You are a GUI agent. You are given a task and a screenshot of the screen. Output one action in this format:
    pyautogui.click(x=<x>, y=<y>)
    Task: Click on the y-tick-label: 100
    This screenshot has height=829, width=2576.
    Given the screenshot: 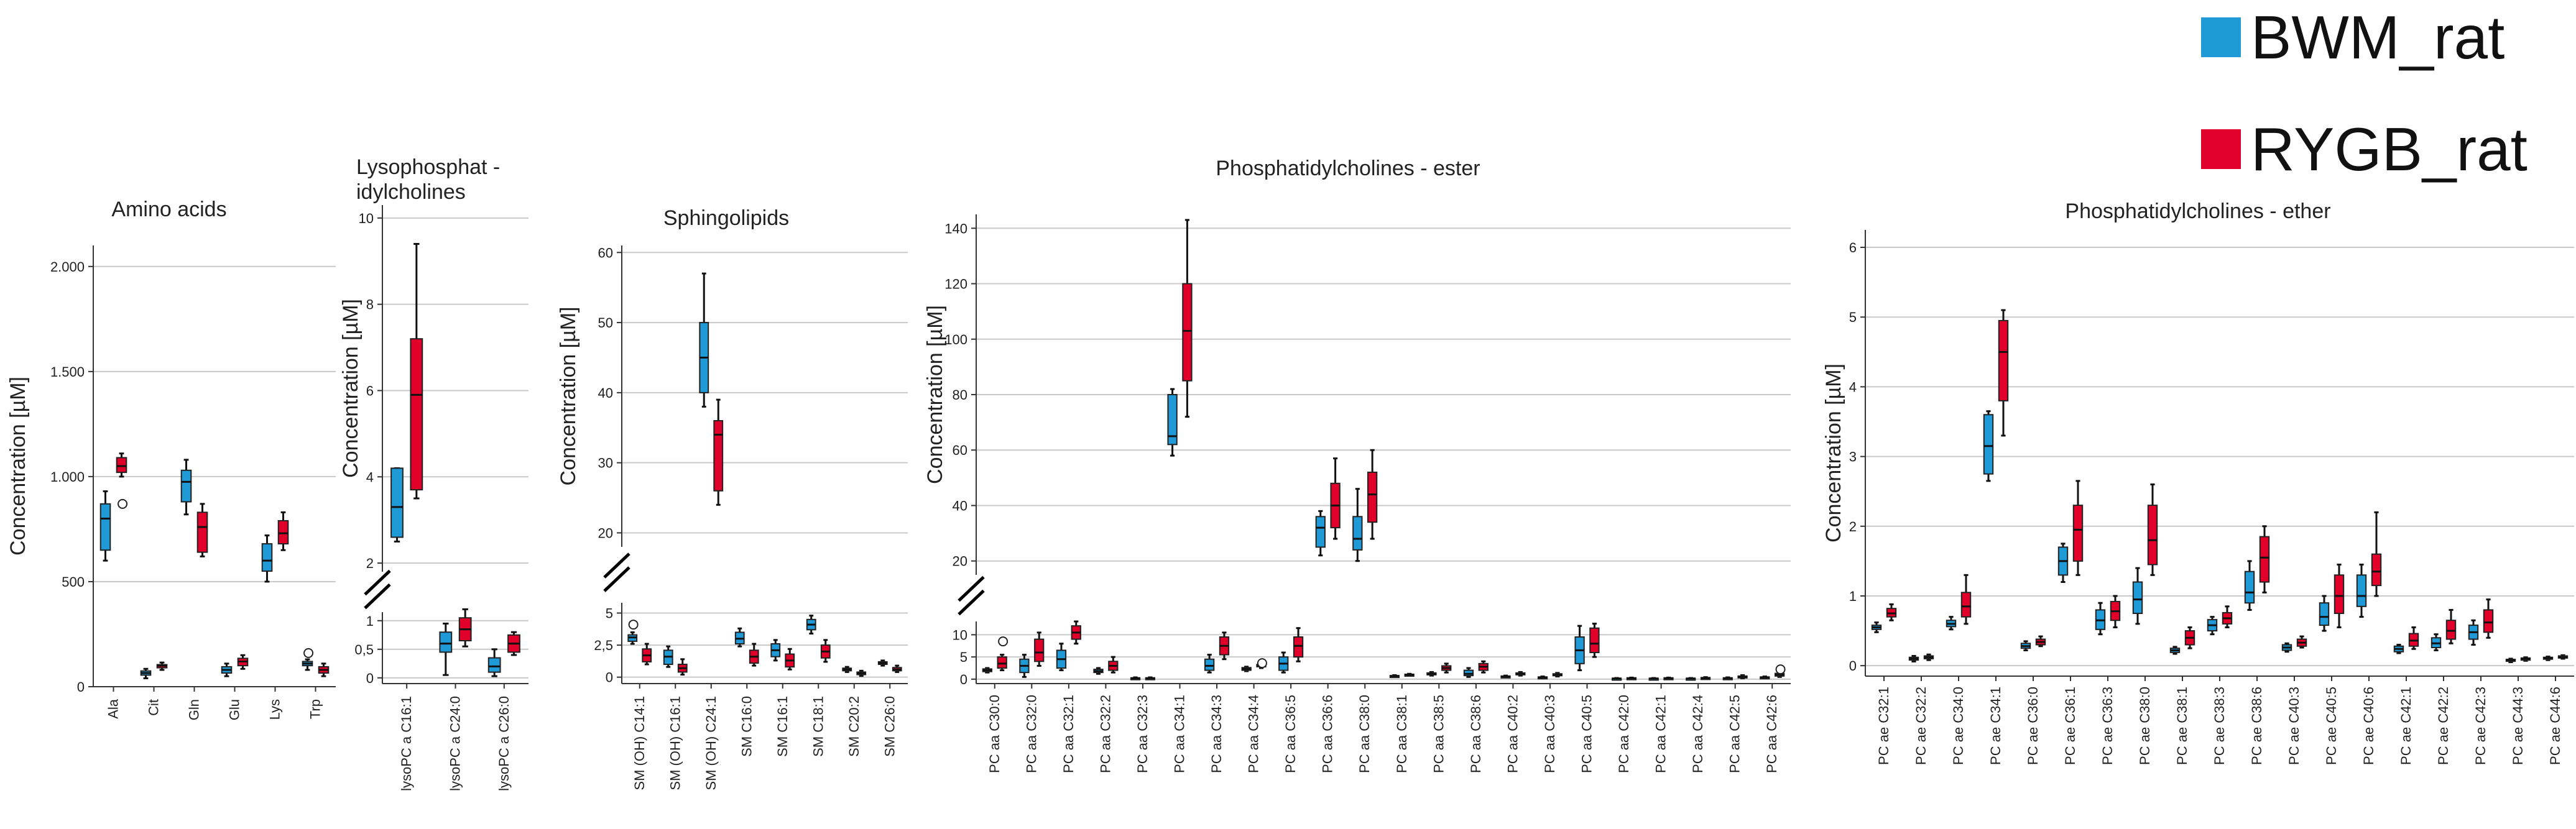 What is the action you would take?
    pyautogui.click(x=955, y=339)
    